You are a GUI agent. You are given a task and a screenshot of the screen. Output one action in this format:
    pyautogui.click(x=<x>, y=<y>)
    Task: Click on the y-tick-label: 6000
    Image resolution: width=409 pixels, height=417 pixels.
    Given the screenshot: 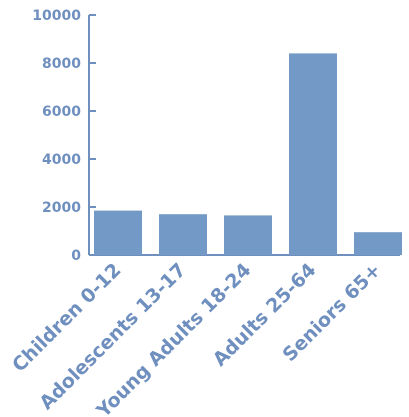 What is the action you would take?
    pyautogui.click(x=61, y=112)
    